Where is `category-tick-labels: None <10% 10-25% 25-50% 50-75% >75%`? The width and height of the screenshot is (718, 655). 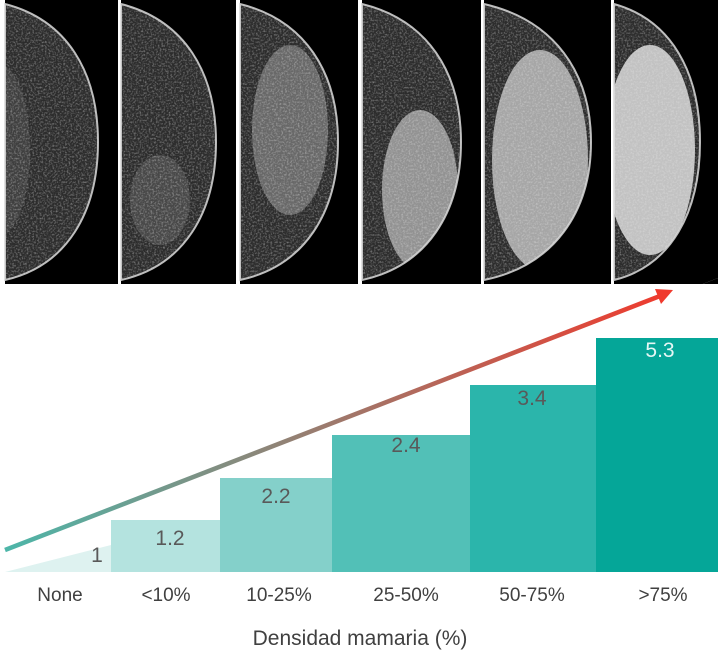
category-tick-labels: None <10% 10-25% 25-50% 50-75% >75% is located at coordinates (362, 595).